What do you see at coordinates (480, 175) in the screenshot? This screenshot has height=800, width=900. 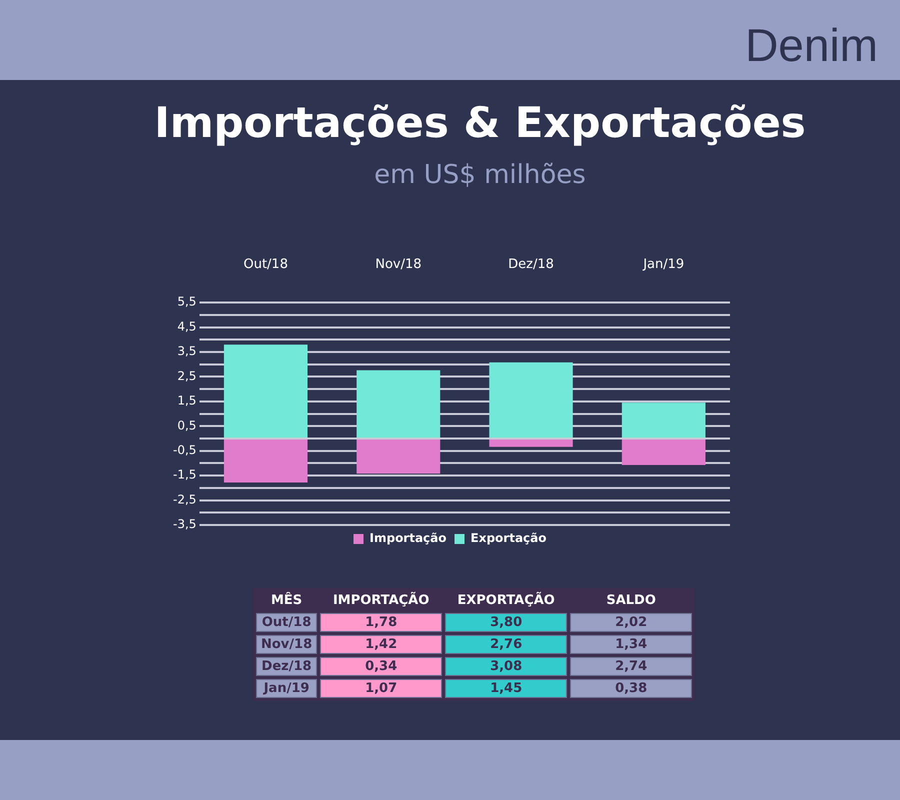 I see `chart-subtitle: em US$ milhões` at bounding box center [480, 175].